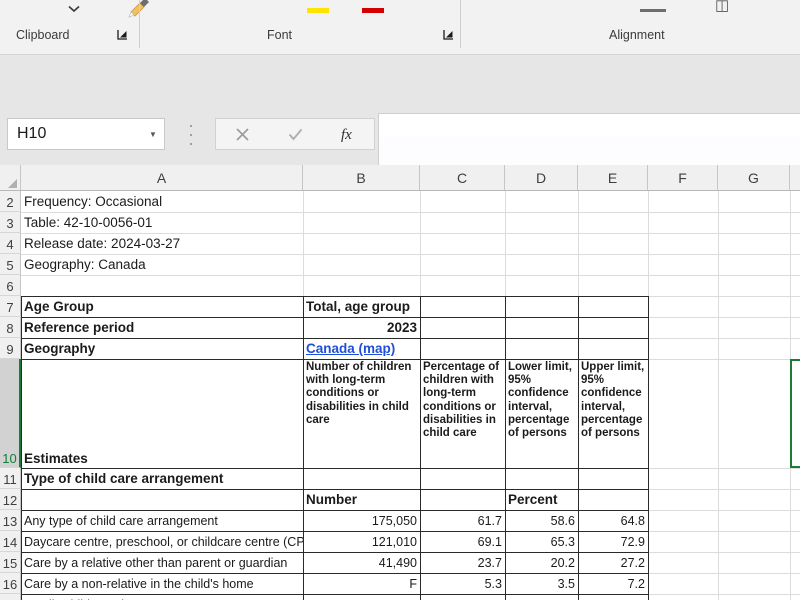 The width and height of the screenshot is (800, 600). I want to click on cell-A8: Reference period, so click(79, 327).